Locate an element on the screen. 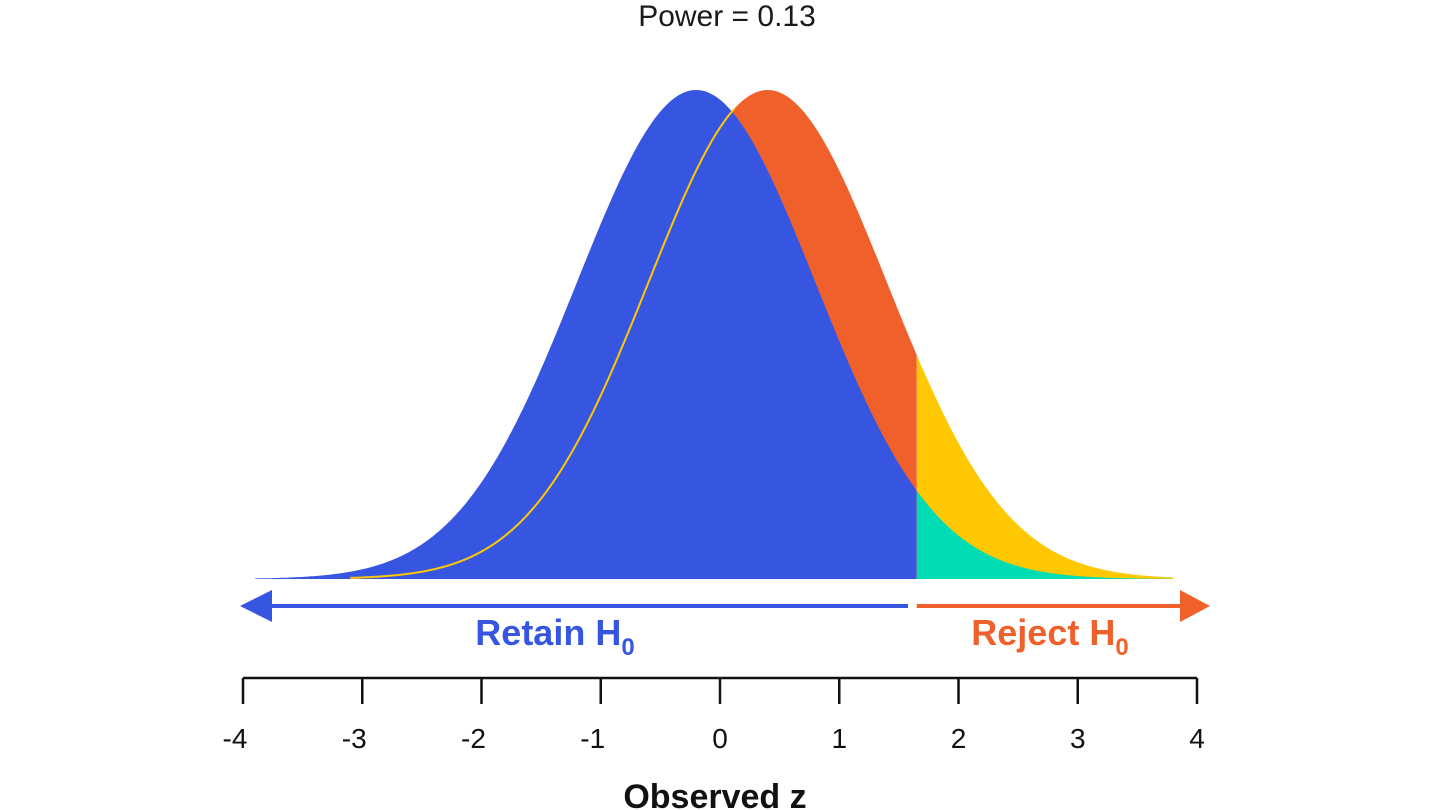 This screenshot has width=1440, height=810. power-region-area is located at coordinates (1045, 467).